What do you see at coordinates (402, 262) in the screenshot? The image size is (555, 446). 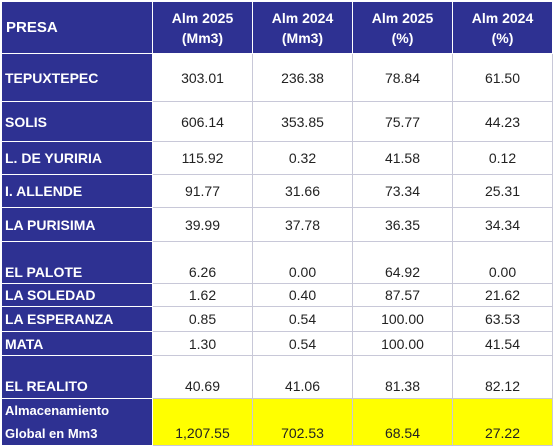 I see `alm2025-pct-cell: 64.92` at bounding box center [402, 262].